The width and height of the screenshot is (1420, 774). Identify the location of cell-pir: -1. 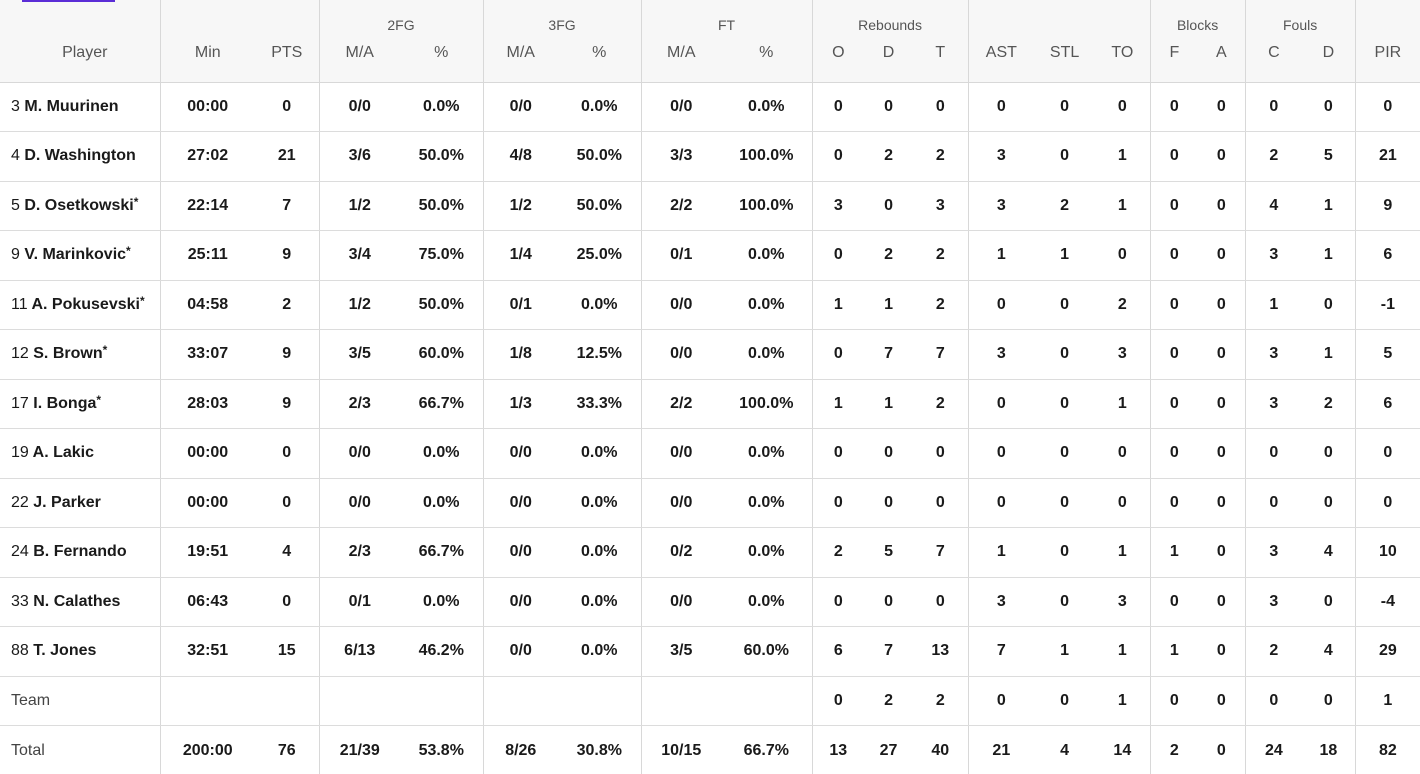
(1387, 305).